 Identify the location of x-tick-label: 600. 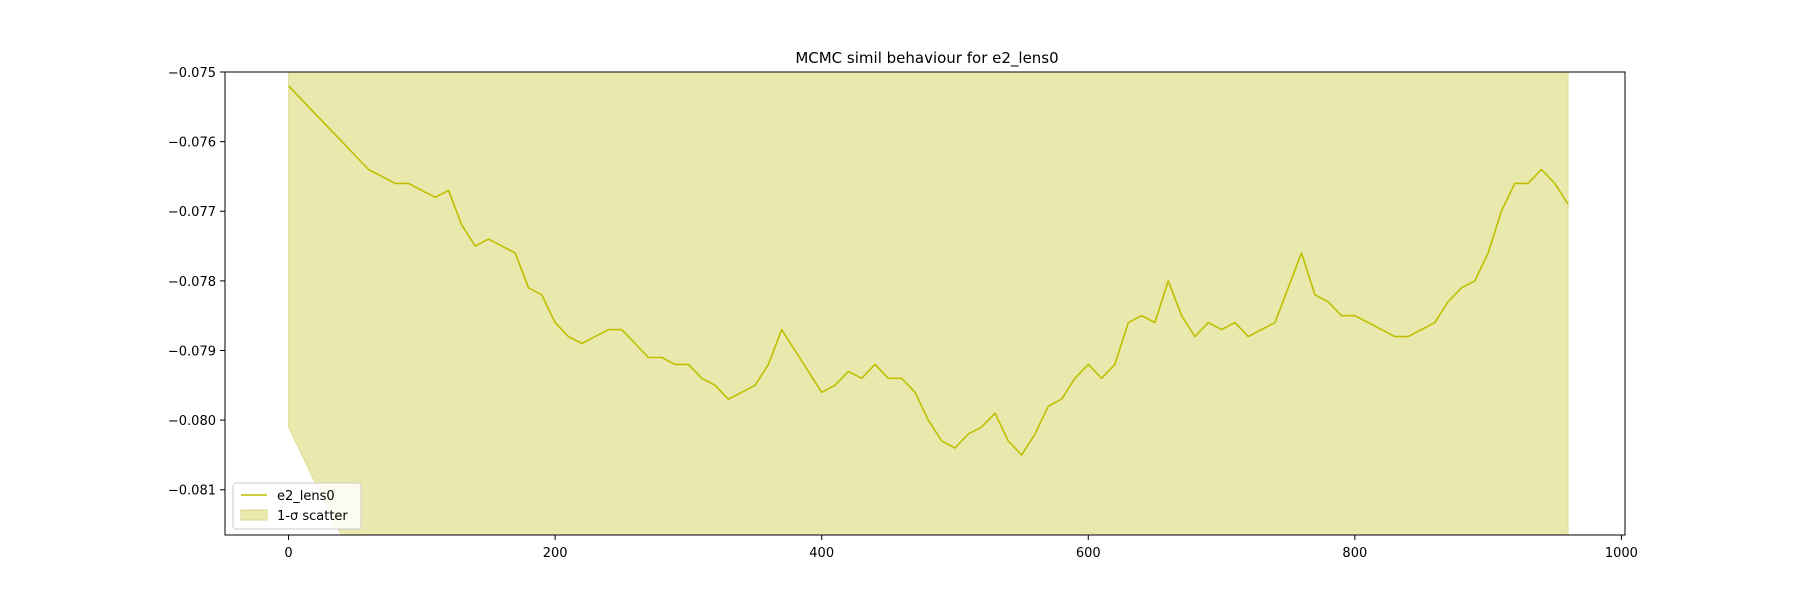
(1088, 553).